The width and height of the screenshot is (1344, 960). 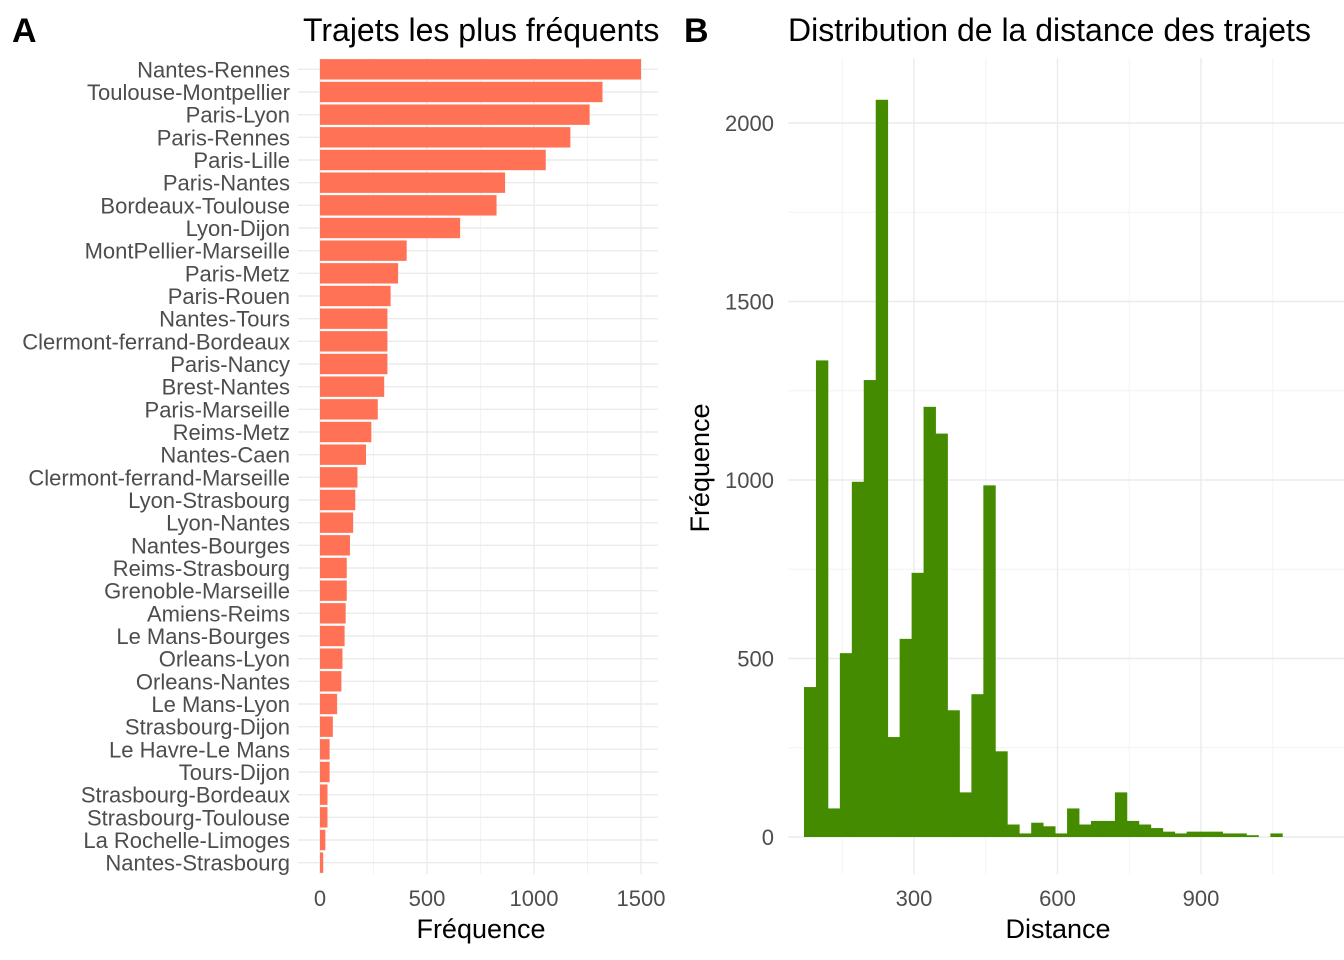 I want to click on panel-b-x-tick-label: 600, so click(x=1057, y=898).